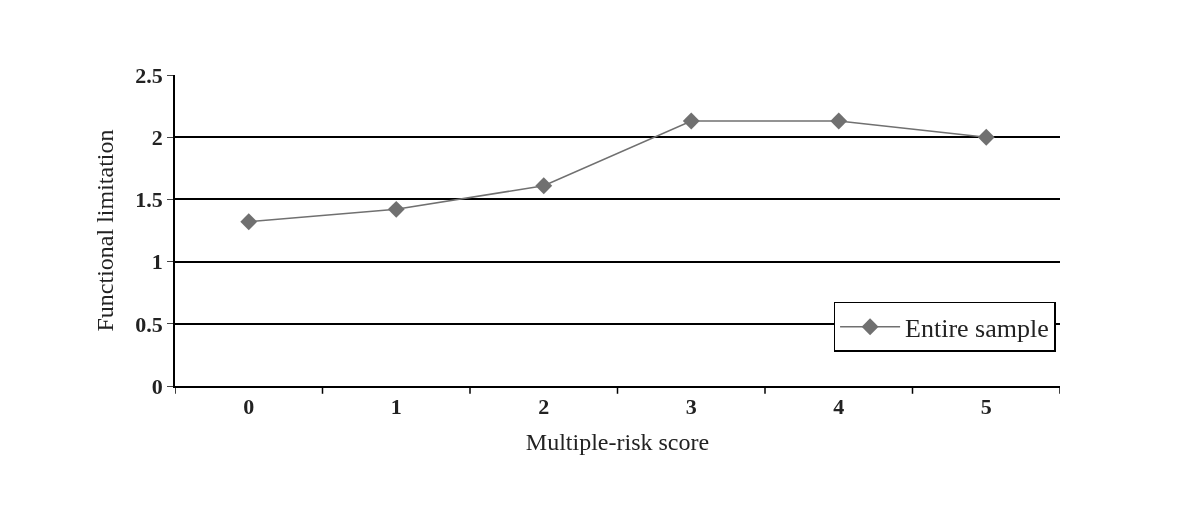  Describe the element at coordinates (249, 407) in the screenshot. I see `x-tick-label: 0` at that location.